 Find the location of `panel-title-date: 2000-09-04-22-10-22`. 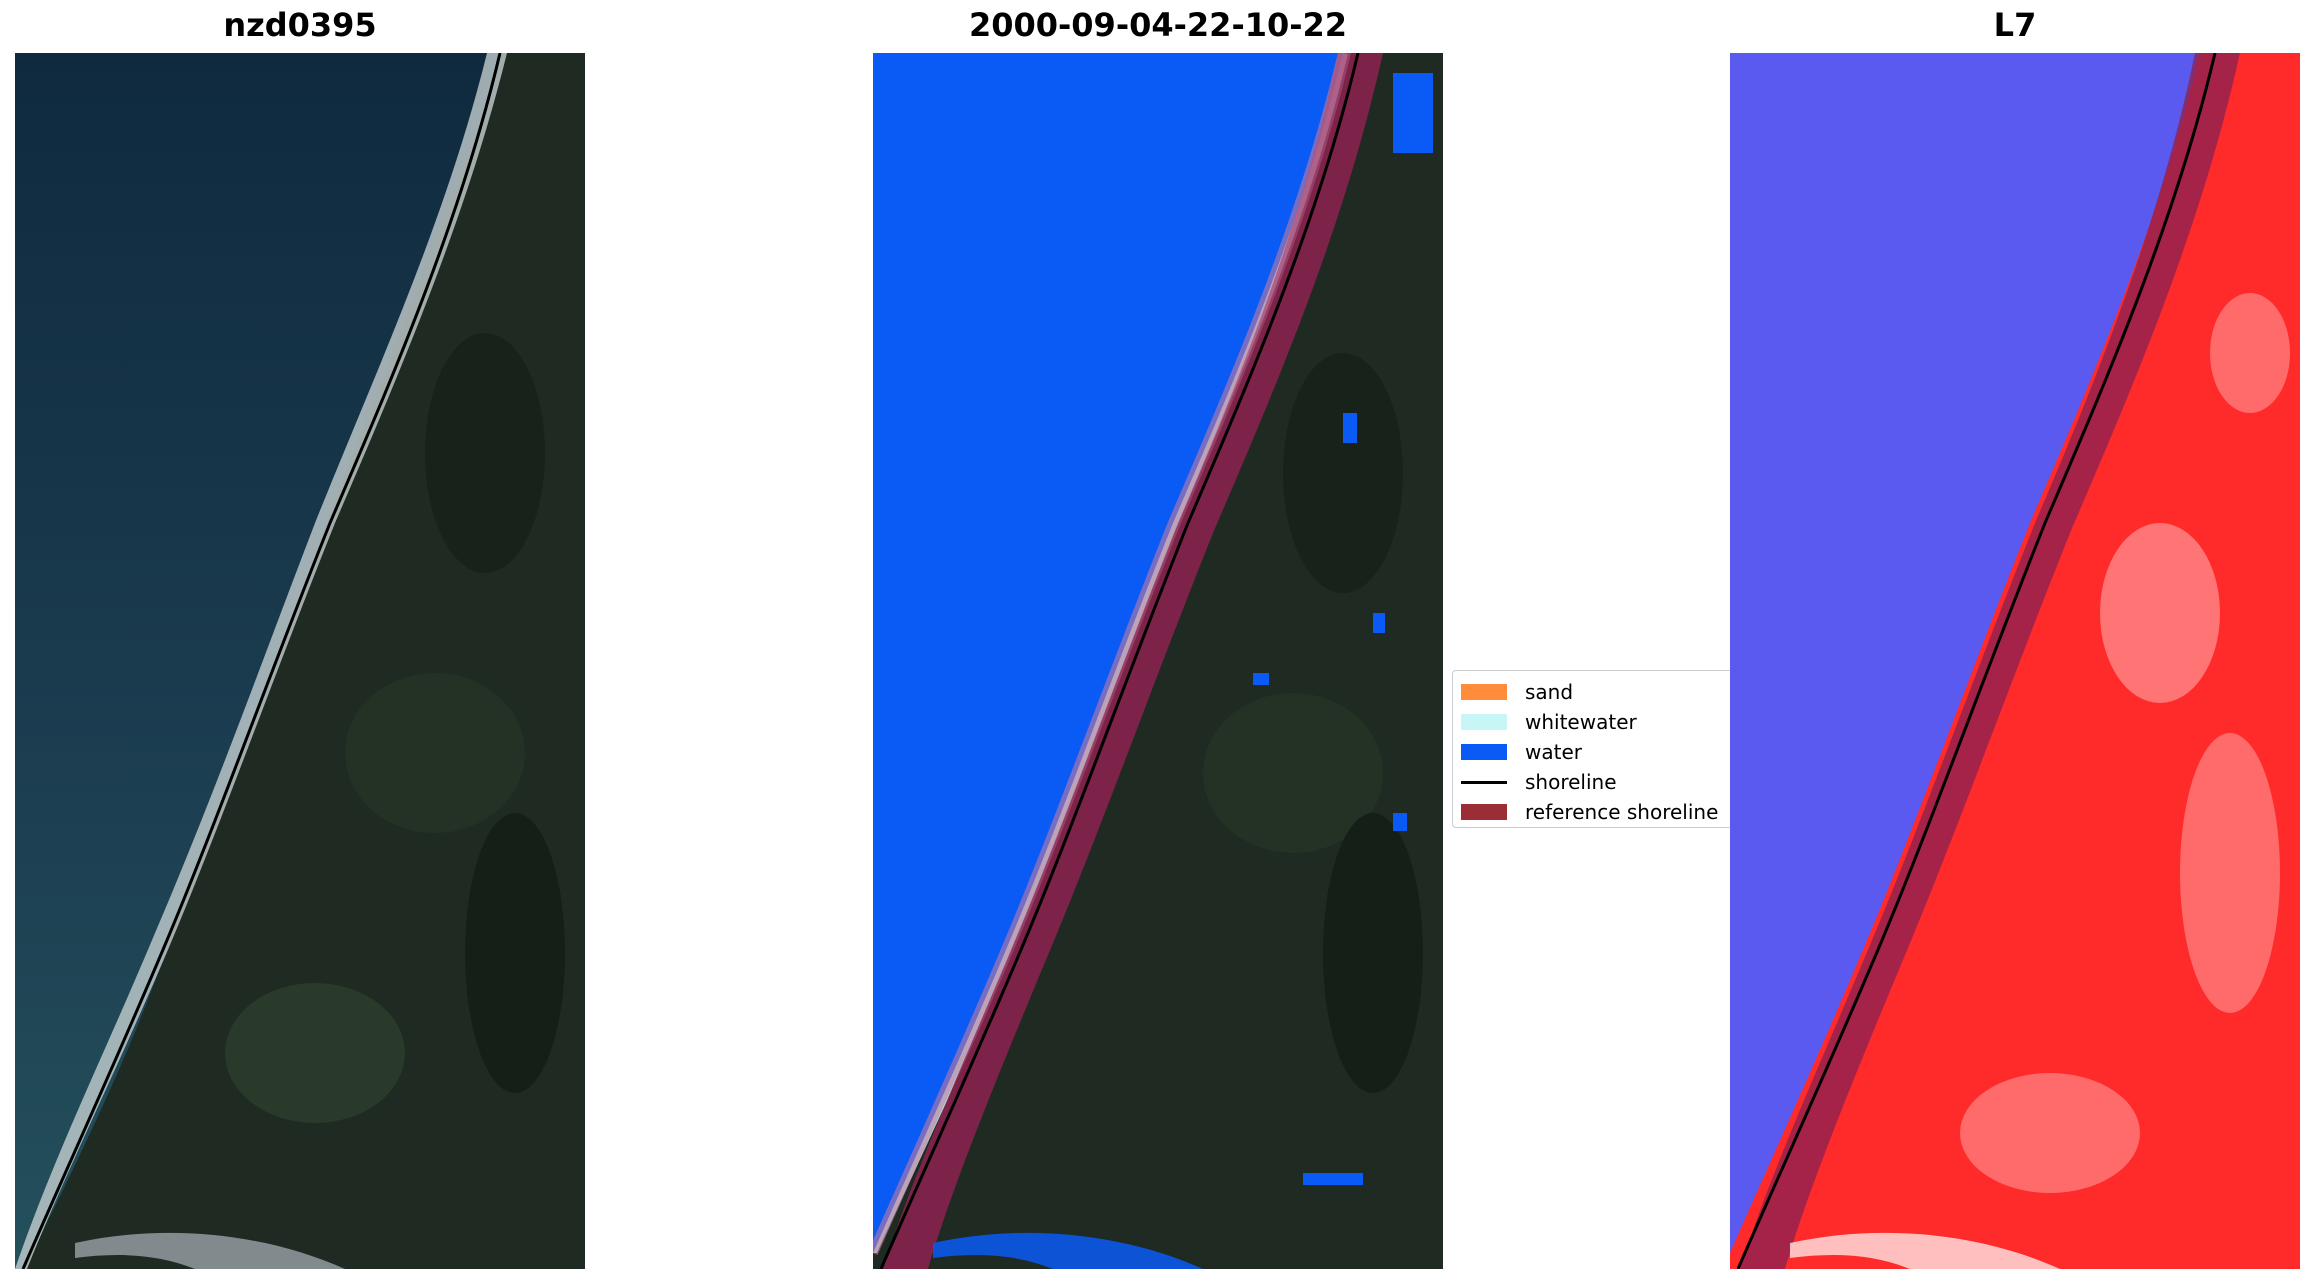

panel-title-date: 2000-09-04-22-10-22 is located at coordinates (1158, 25).